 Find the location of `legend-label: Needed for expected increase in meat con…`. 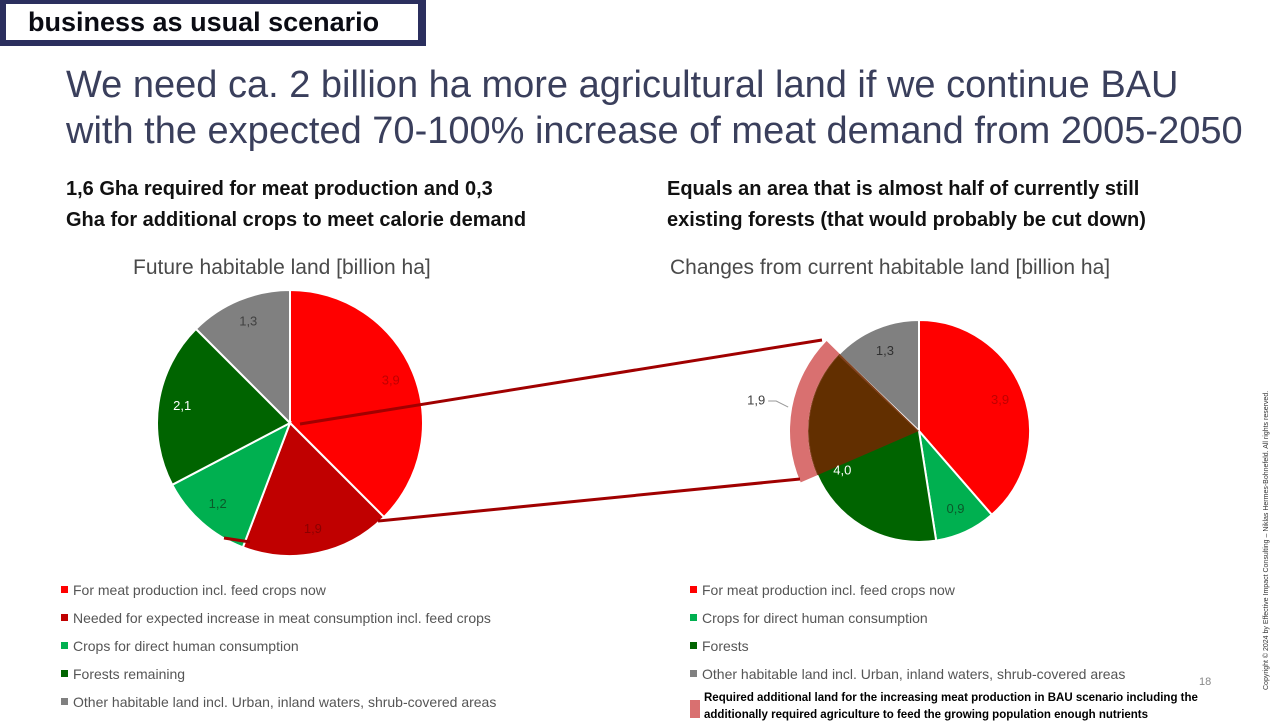

legend-label: Needed for expected increase in meat con… is located at coordinates (282, 618).